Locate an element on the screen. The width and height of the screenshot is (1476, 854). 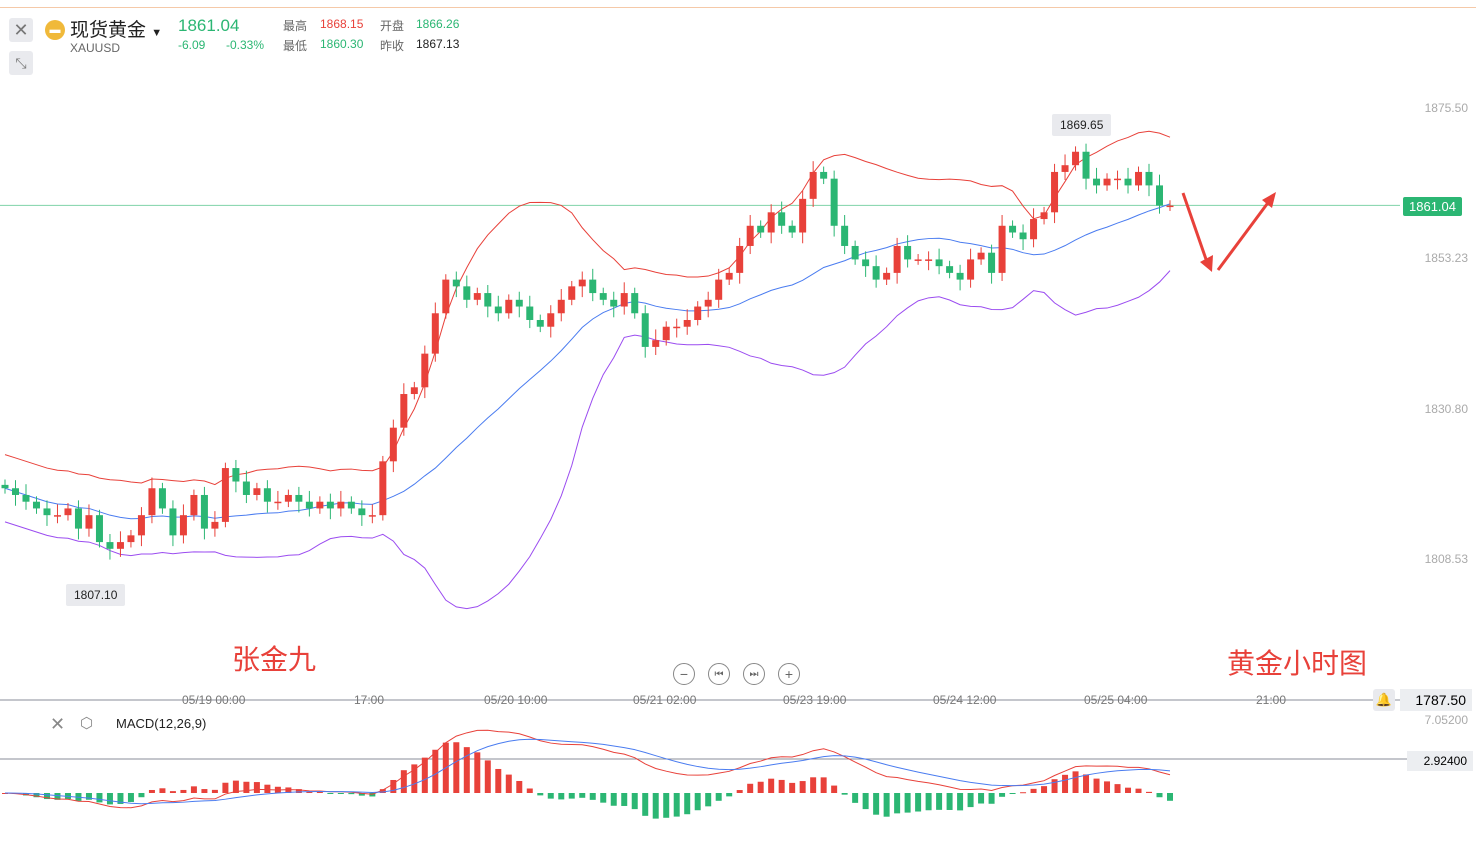
bottom-price-tag: 1787.50 is located at coordinates (1436, 700).